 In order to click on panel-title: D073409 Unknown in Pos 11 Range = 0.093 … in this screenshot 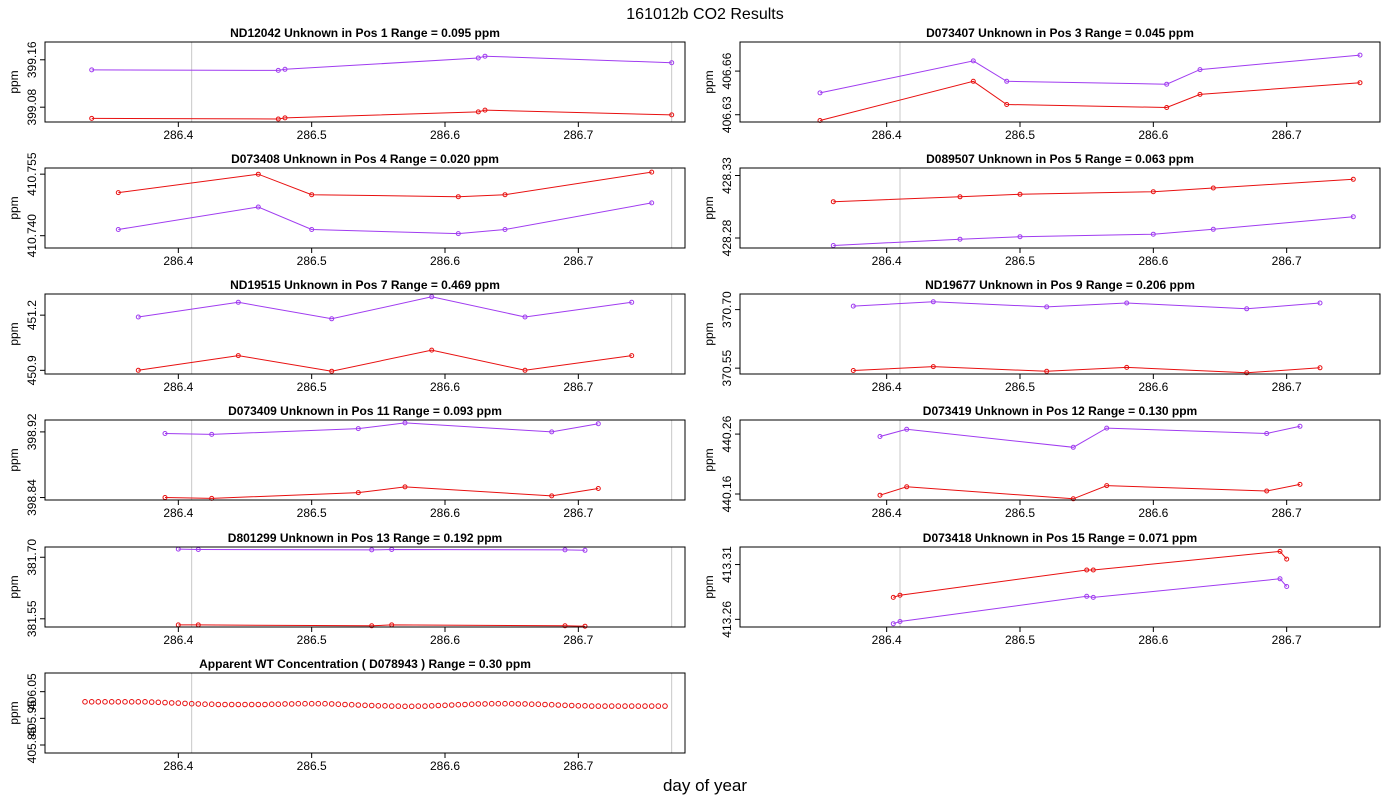, I will do `click(365, 411)`.